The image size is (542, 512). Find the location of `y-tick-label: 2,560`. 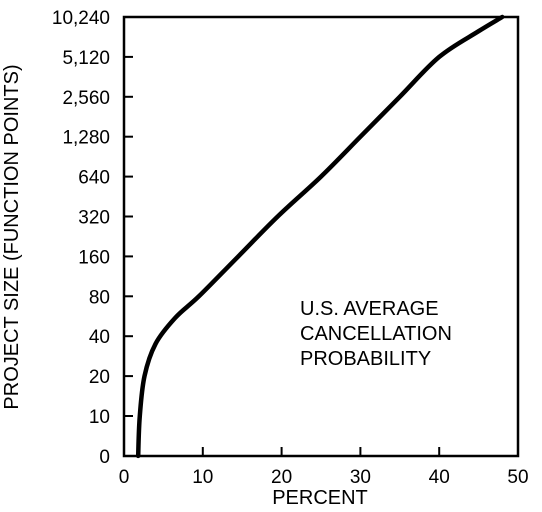

y-tick-label: 2,560 is located at coordinates (86, 98).